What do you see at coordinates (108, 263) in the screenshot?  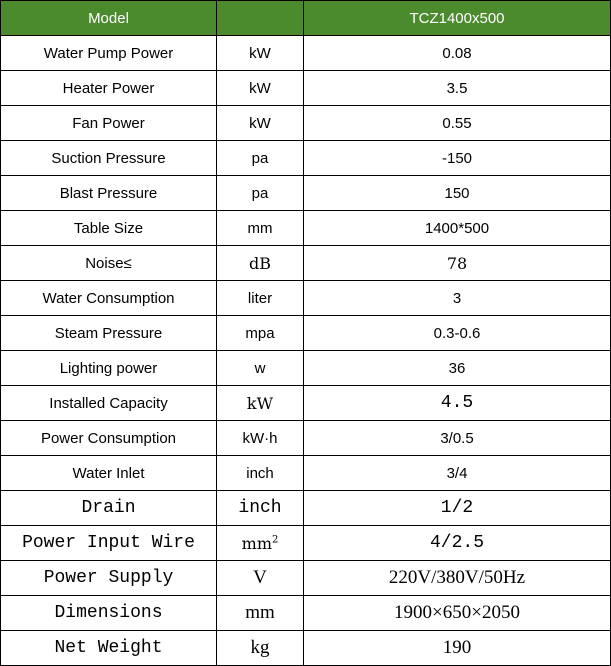 I see `row-label: Noise≤` at bounding box center [108, 263].